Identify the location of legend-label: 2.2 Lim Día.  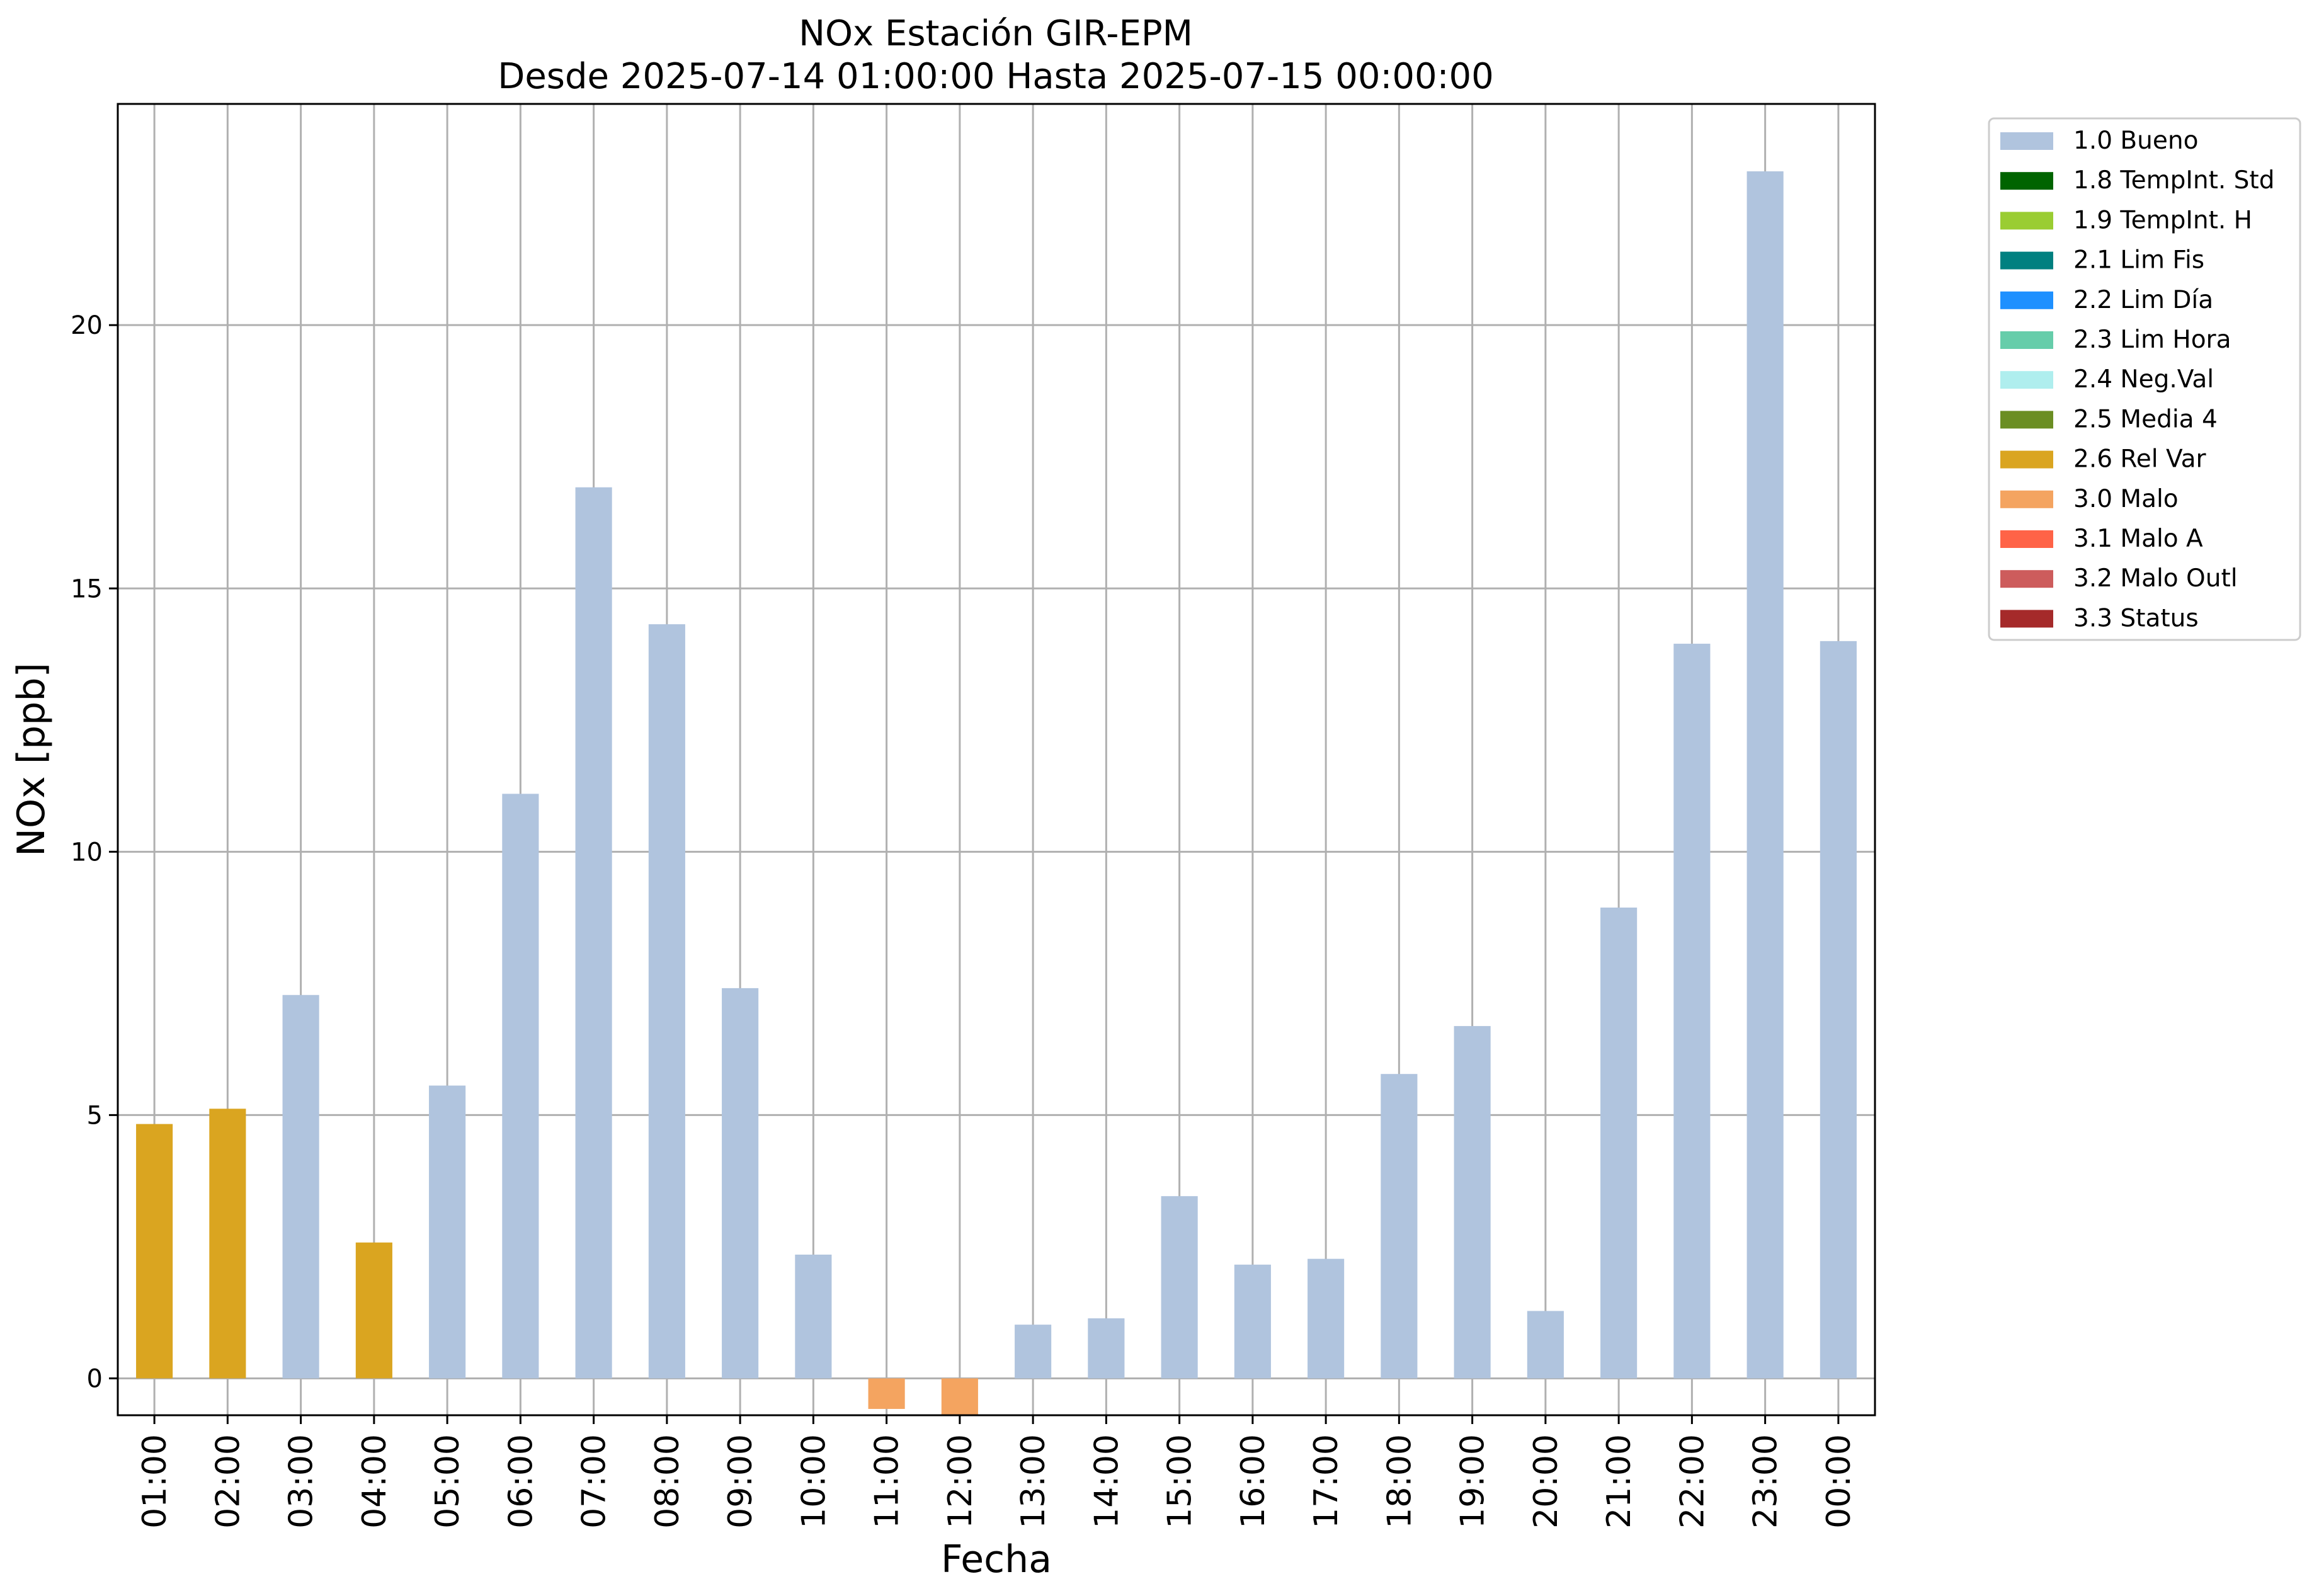
(2143, 300).